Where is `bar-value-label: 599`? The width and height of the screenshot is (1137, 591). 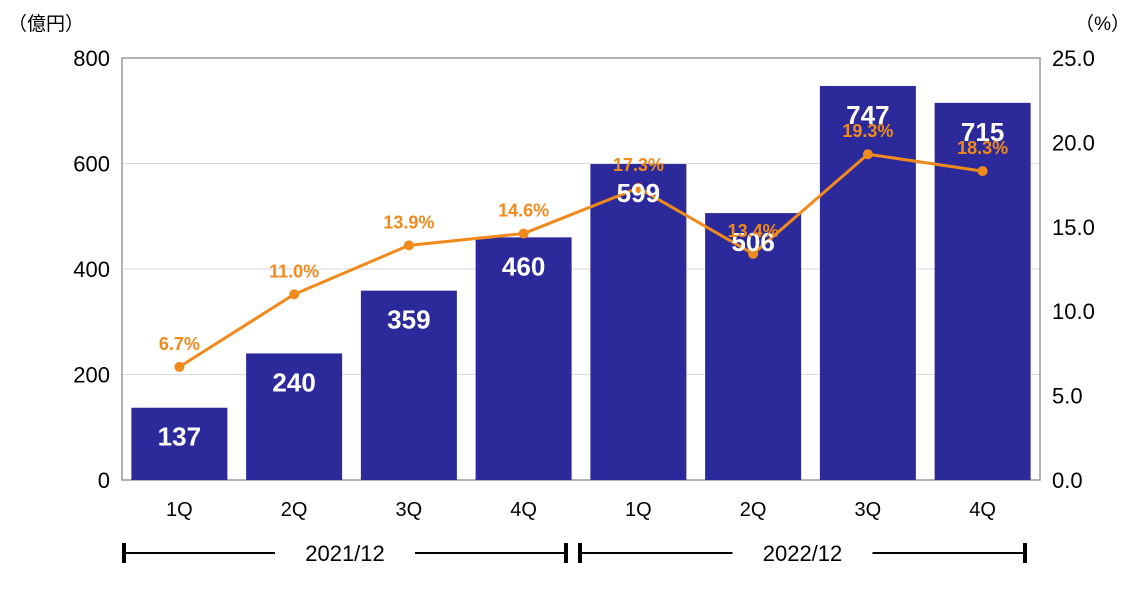 bar-value-label: 599 is located at coordinates (638, 193).